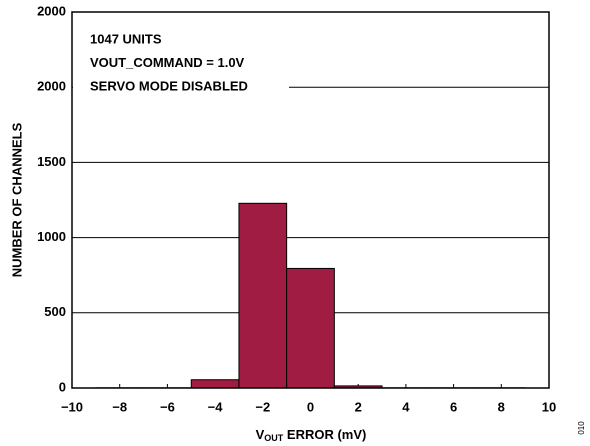 This screenshot has height=446, width=590. I want to click on x-axis-label-main: V, so click(260, 434).